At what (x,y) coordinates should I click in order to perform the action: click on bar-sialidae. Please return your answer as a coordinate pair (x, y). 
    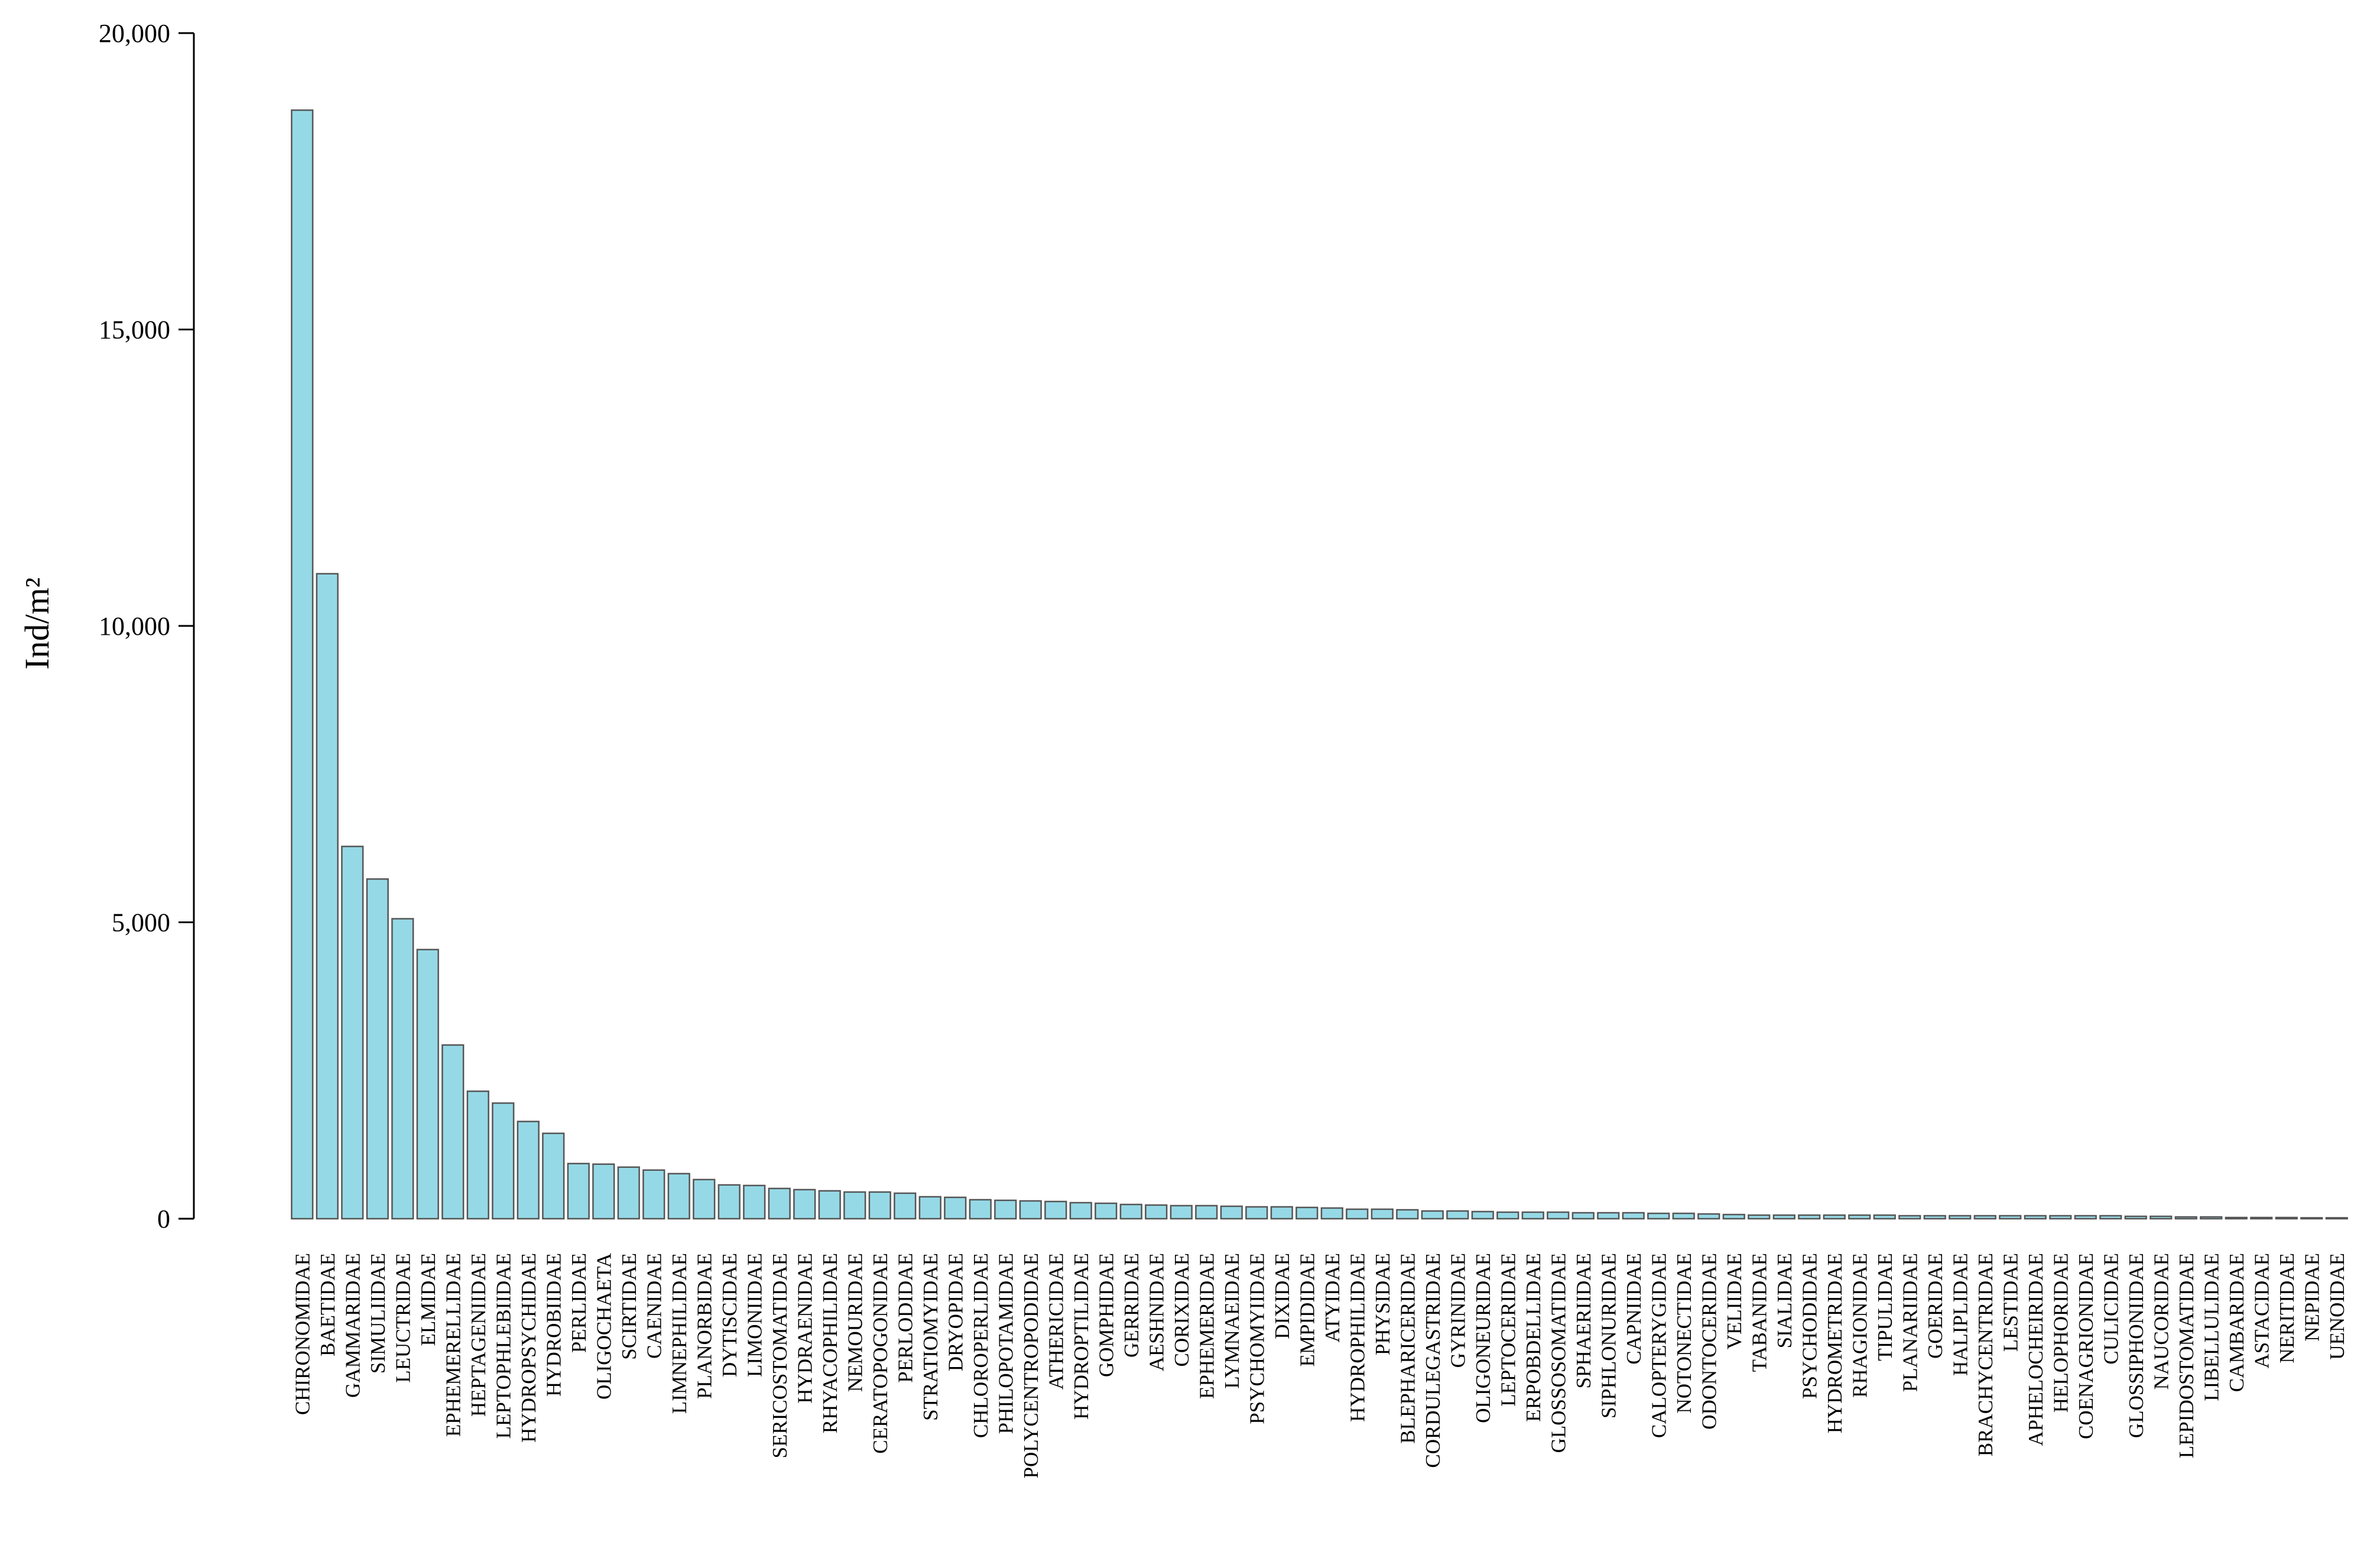
    Looking at the image, I should click on (1783, 1217).